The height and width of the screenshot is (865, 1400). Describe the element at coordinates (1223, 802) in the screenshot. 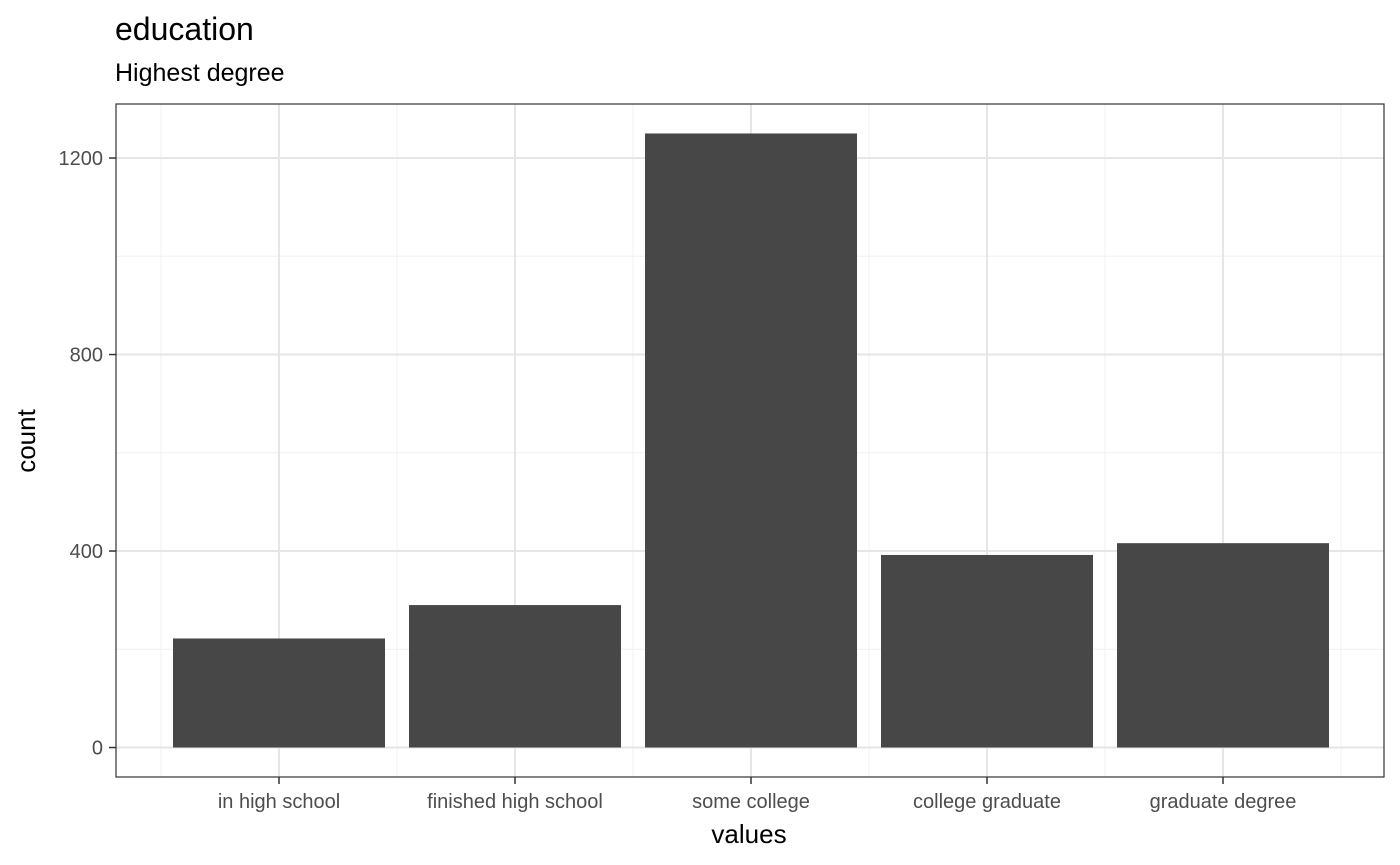

I see `x-tick-label: graduate degree` at that location.